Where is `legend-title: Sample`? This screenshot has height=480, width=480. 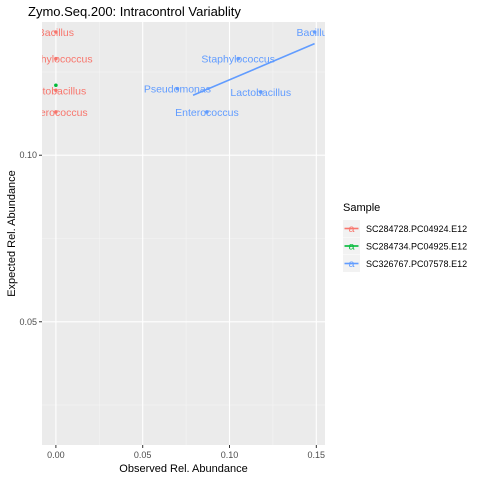 legend-title: Sample is located at coordinates (361, 208).